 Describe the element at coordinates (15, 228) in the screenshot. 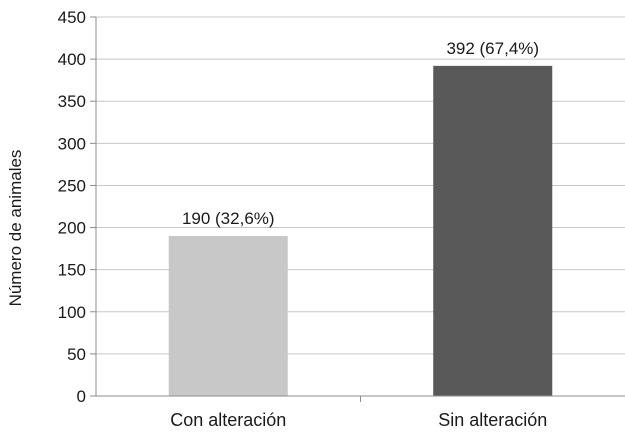

I see `y-axis-title: Número de animales` at that location.